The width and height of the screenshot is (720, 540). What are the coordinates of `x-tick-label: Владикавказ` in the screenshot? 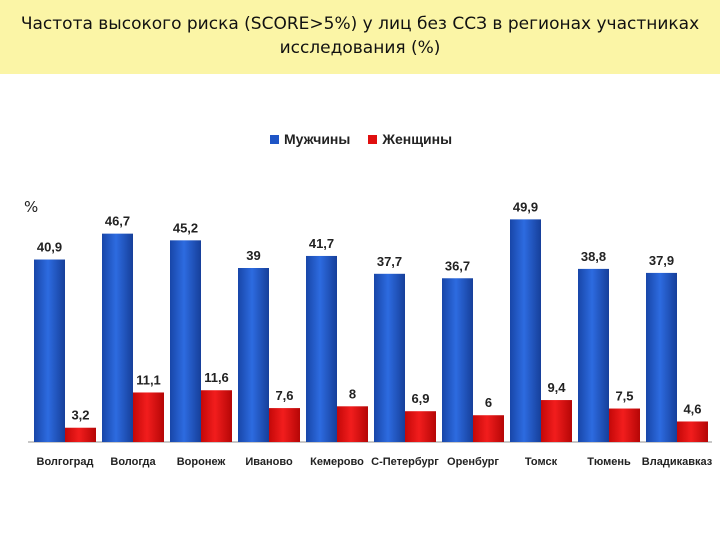 It's located at (677, 462).